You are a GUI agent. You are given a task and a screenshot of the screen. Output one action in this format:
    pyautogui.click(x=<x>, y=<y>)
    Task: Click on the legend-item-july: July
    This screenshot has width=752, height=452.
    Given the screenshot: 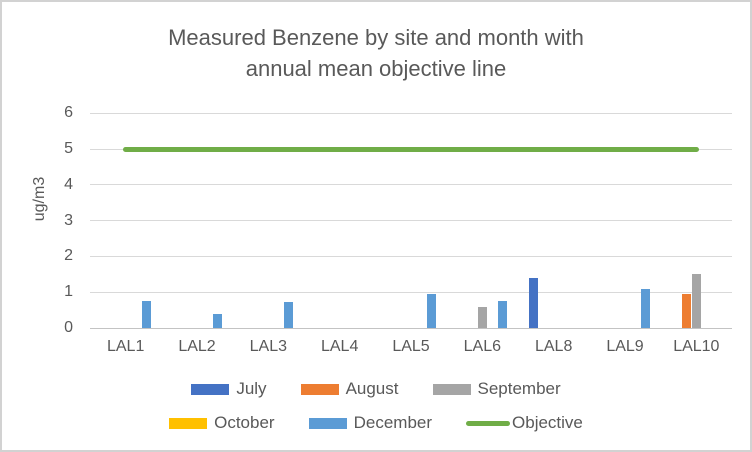 What is the action you would take?
    pyautogui.click(x=229, y=389)
    